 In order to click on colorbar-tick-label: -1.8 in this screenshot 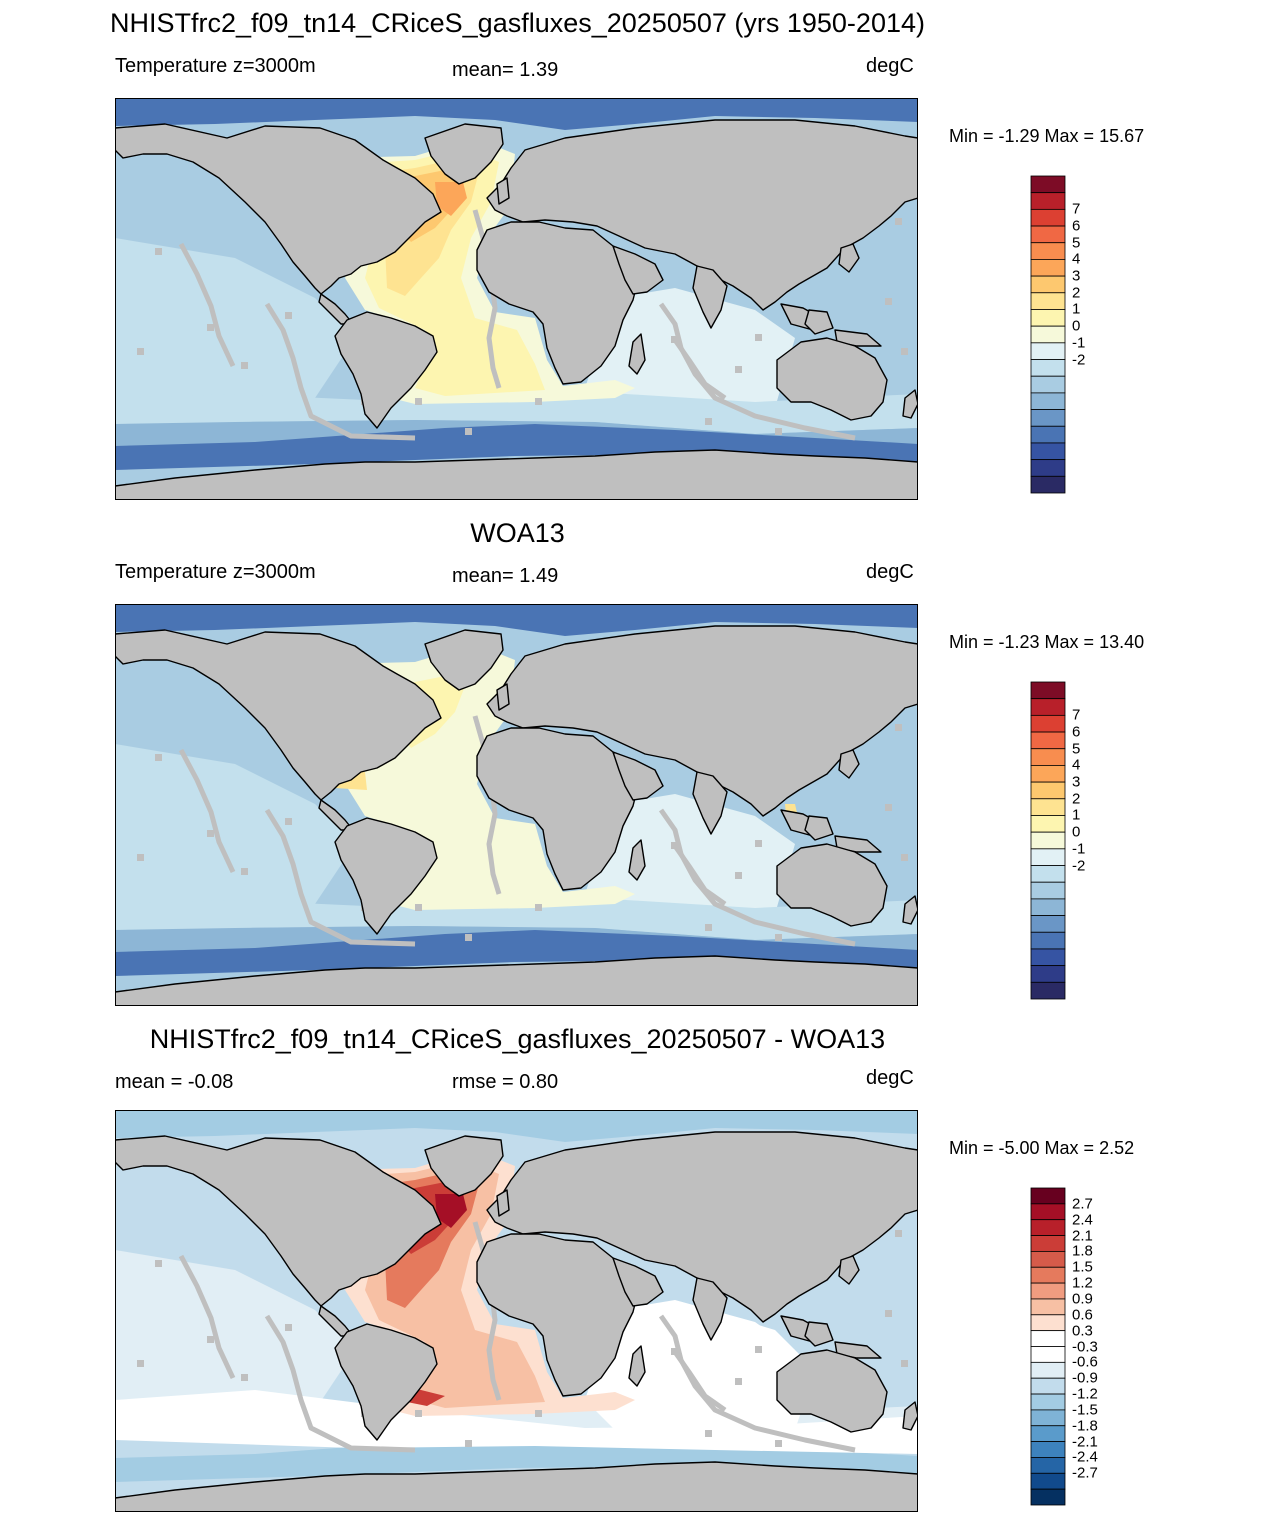, I will do `click(1085, 1426)`.